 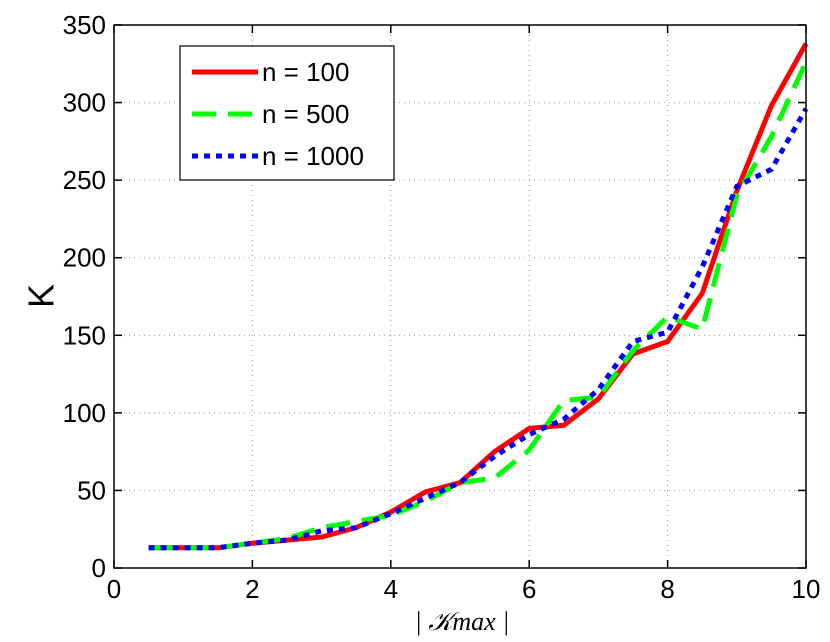 I want to click on y-tick-label: 300, so click(x=84, y=103).